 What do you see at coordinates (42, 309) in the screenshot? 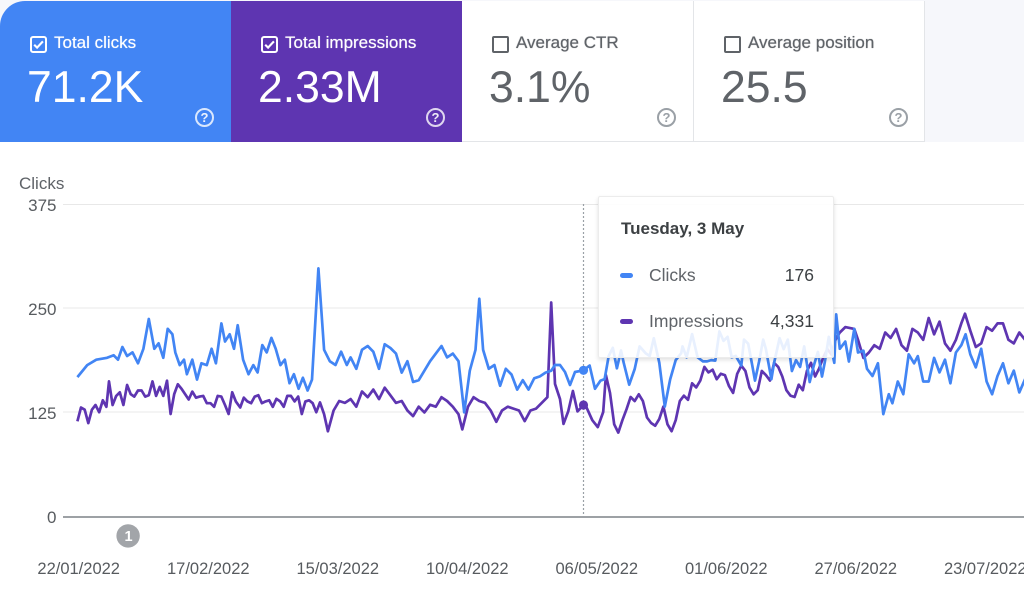
I see `svg-text: 250` at bounding box center [42, 309].